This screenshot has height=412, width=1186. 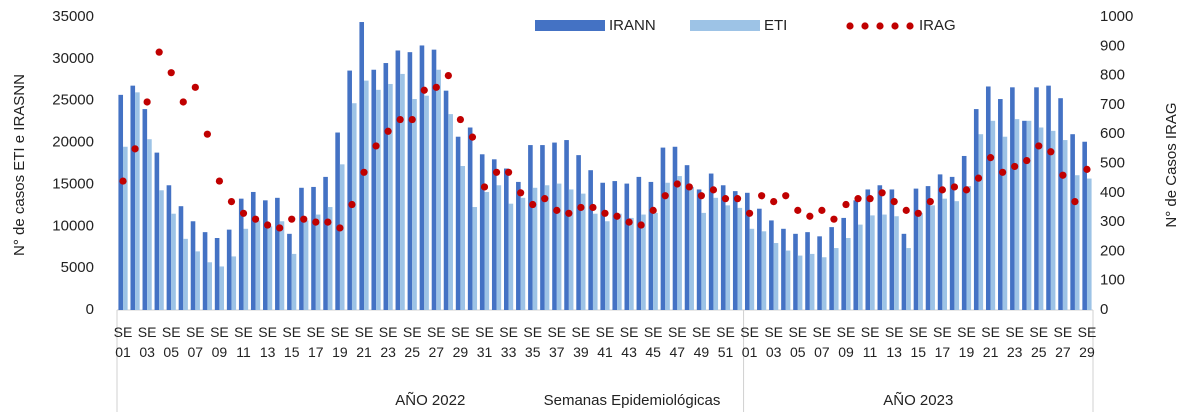 I want to click on x-tick-label: SE 35, so click(x=533, y=342).